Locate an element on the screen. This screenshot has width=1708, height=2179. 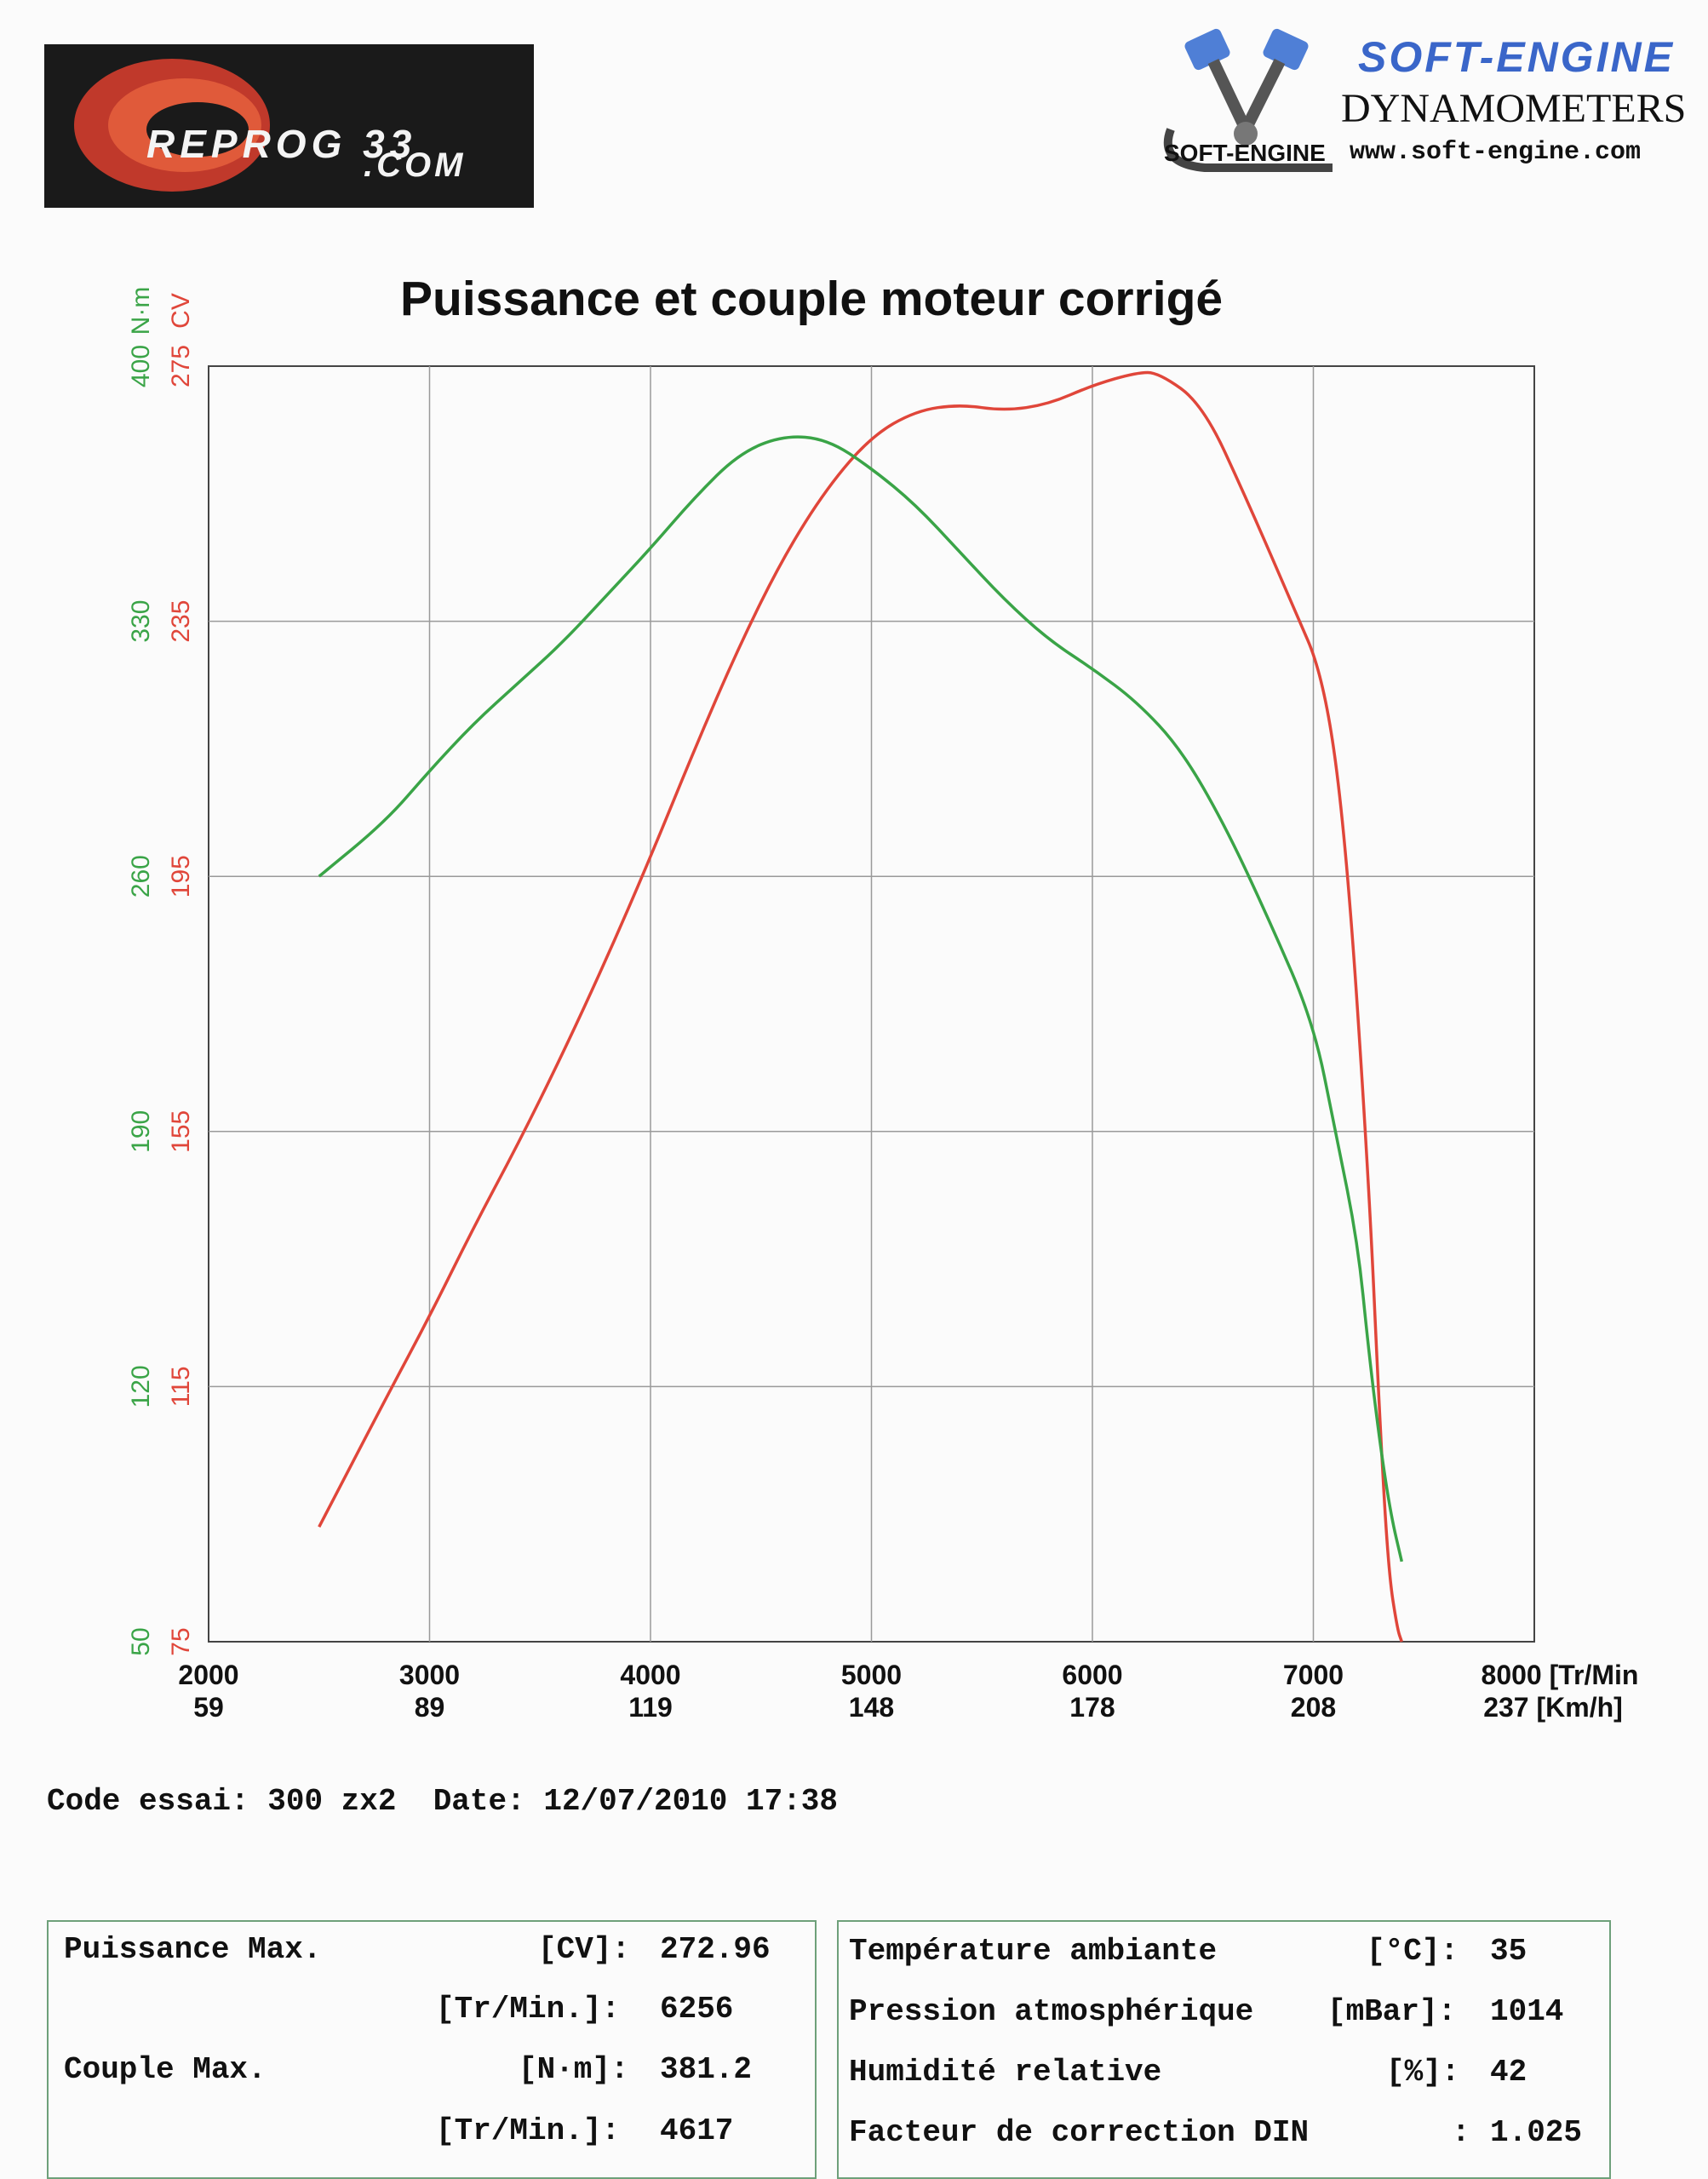
results-right-value-0: 35 is located at coordinates (1509, 1951).